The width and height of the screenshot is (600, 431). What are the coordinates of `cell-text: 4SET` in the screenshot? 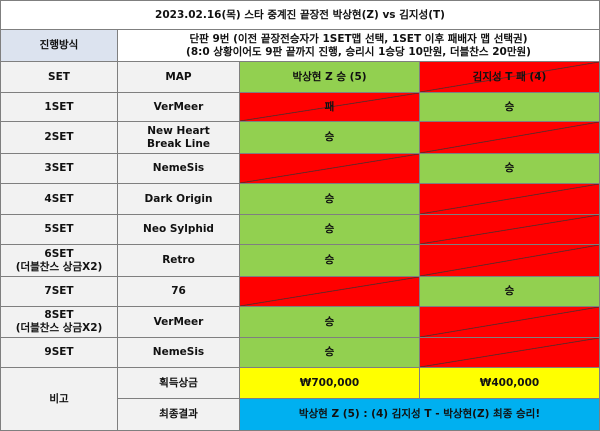 It's located at (59, 198).